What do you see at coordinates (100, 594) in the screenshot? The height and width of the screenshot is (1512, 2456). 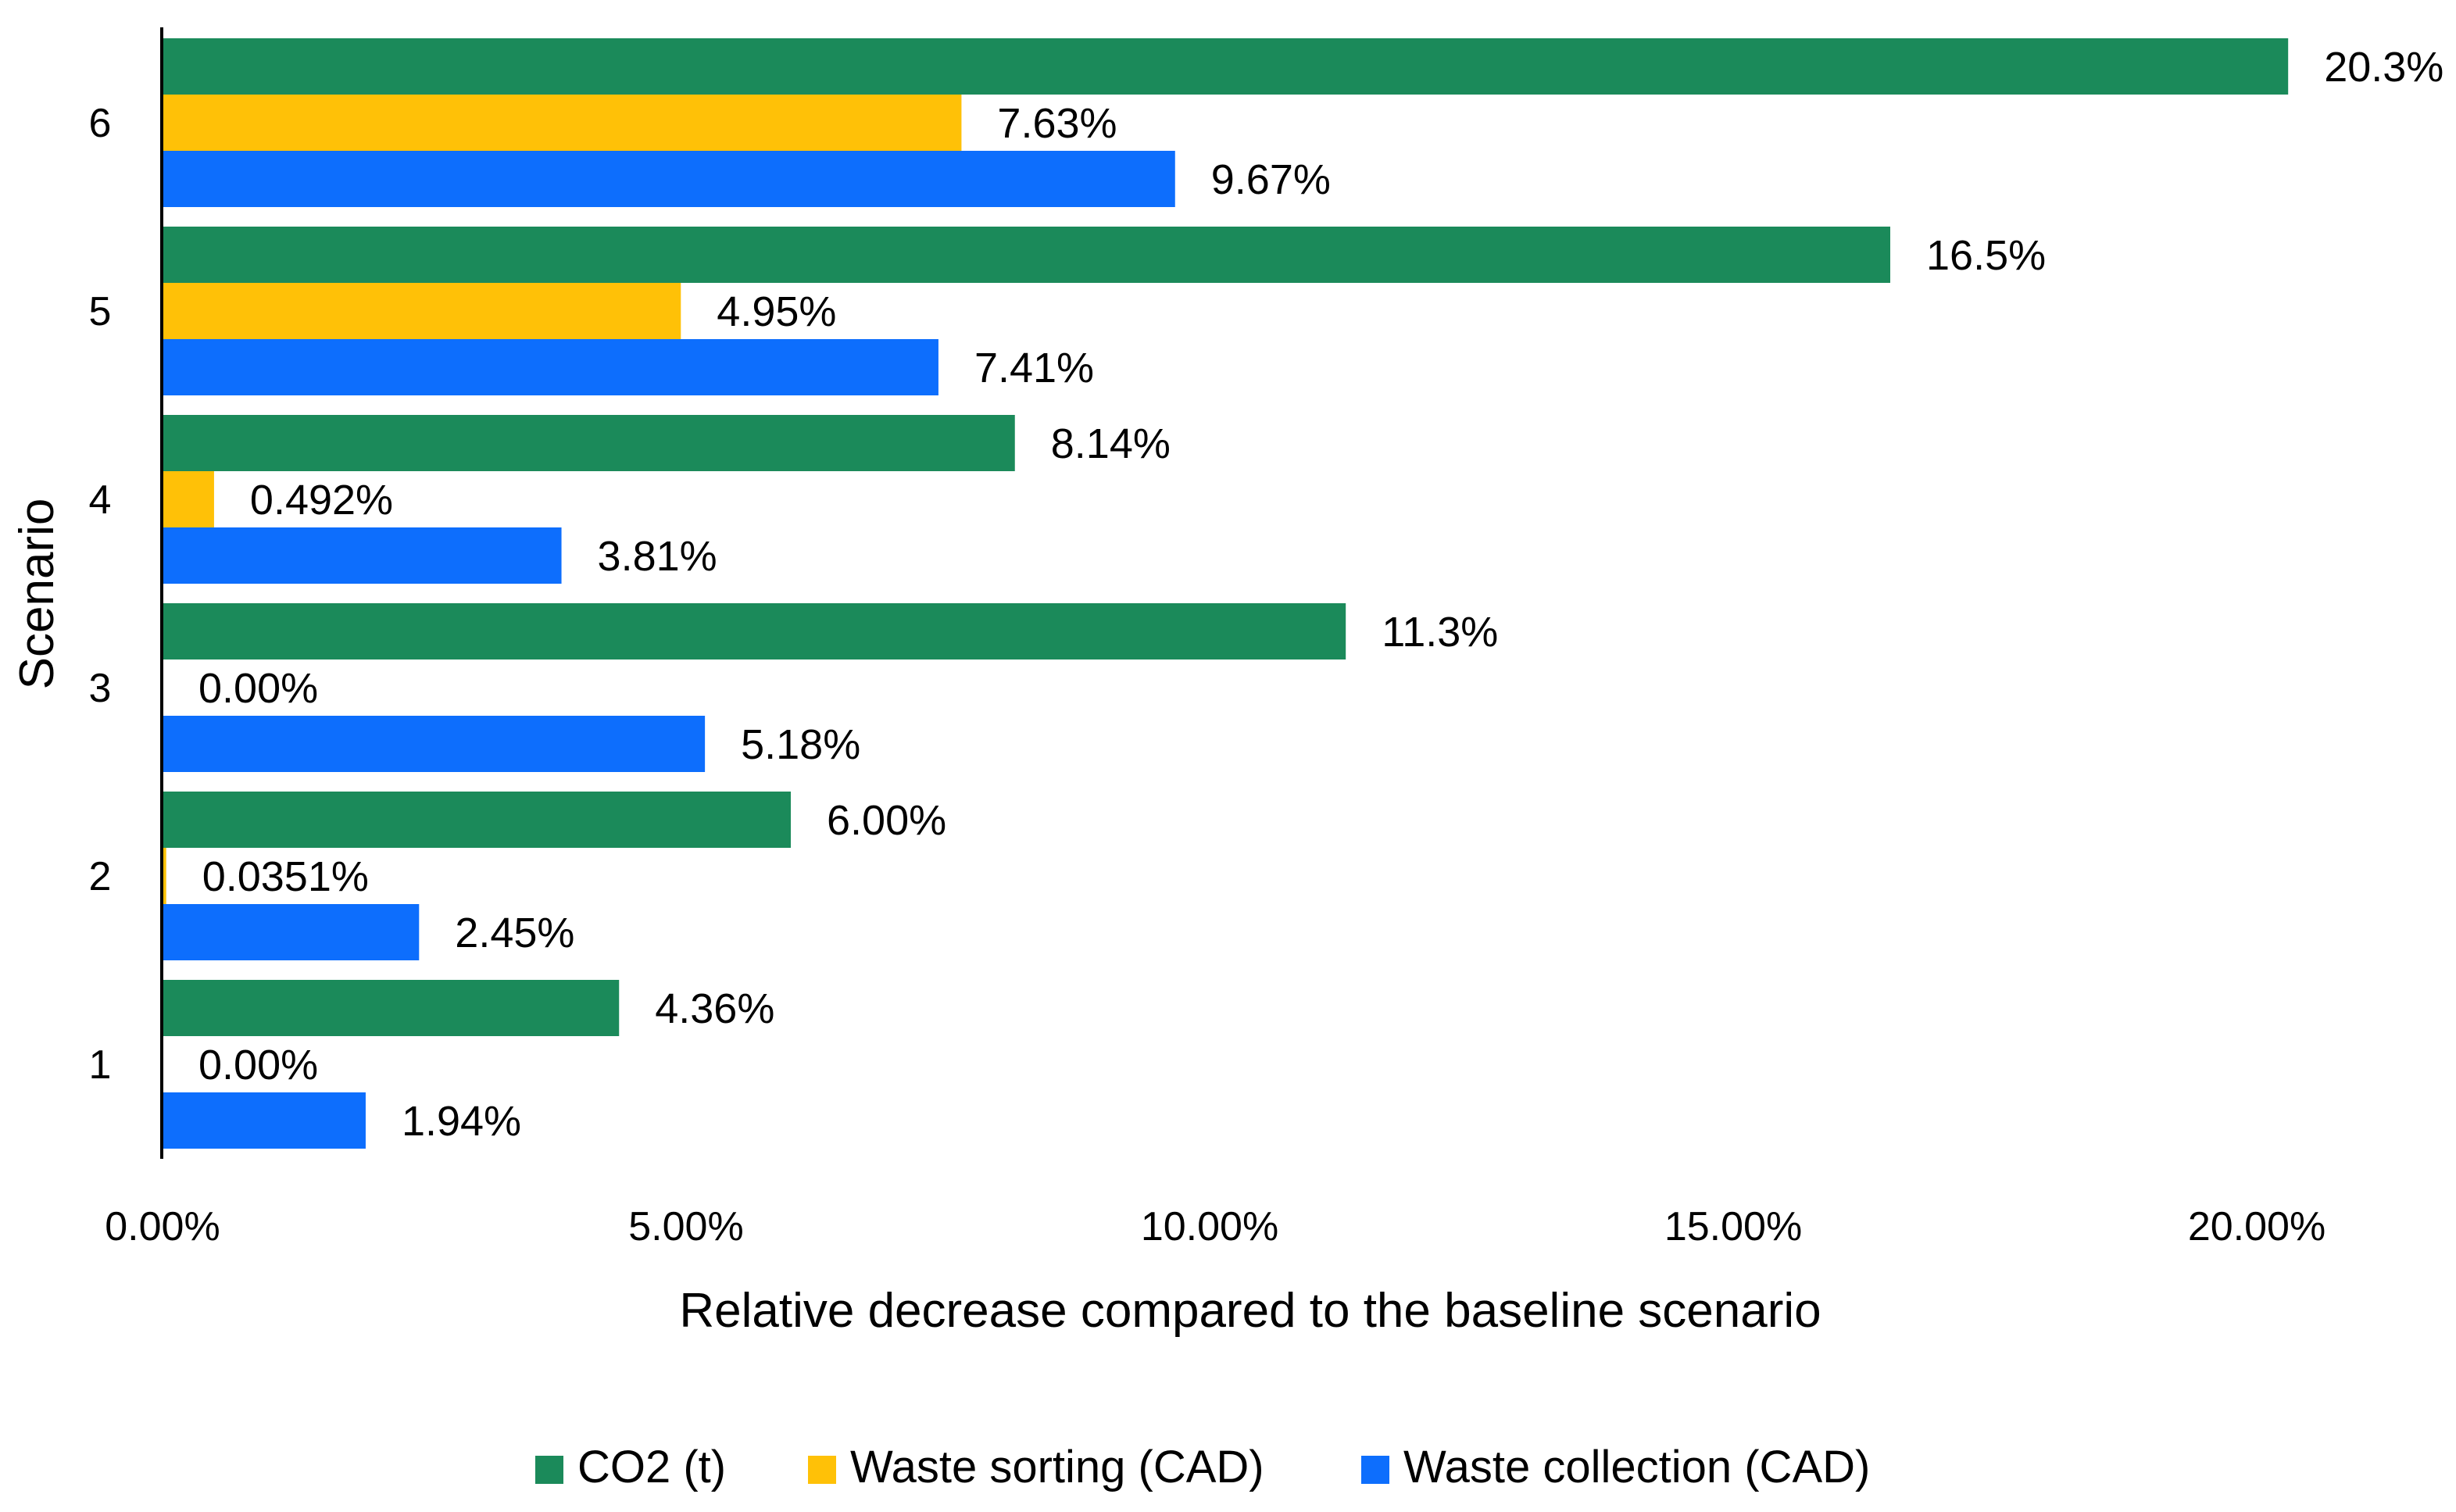 I see `y-tick-labels: 1 2 3 4 5 6` at bounding box center [100, 594].